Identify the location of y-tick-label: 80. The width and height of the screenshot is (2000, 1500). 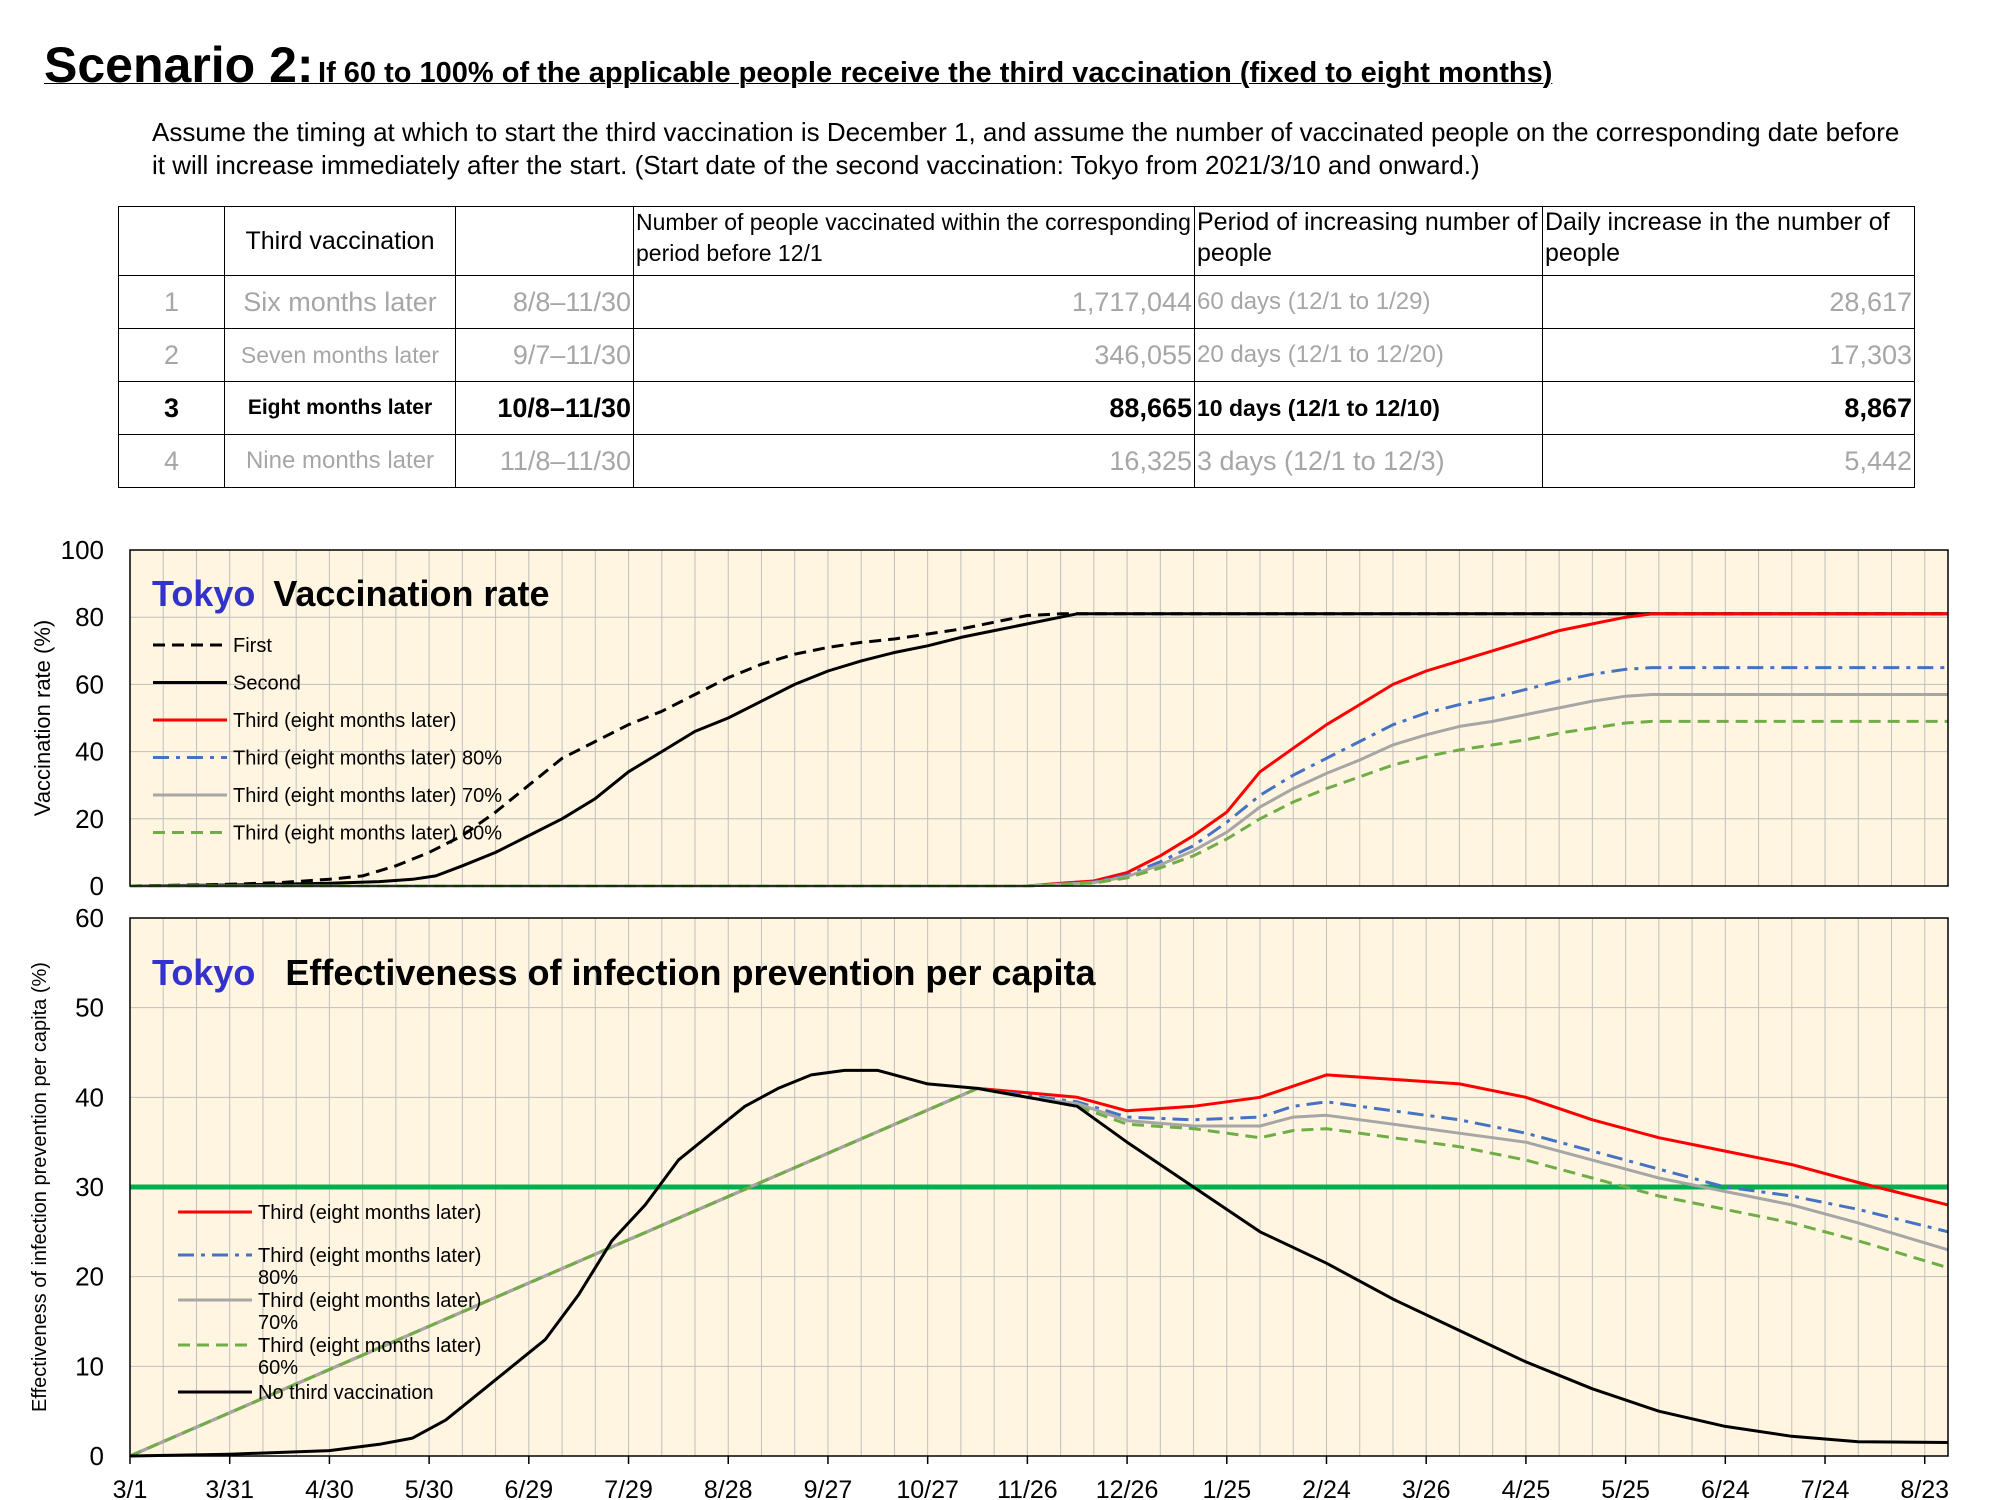
(89, 617).